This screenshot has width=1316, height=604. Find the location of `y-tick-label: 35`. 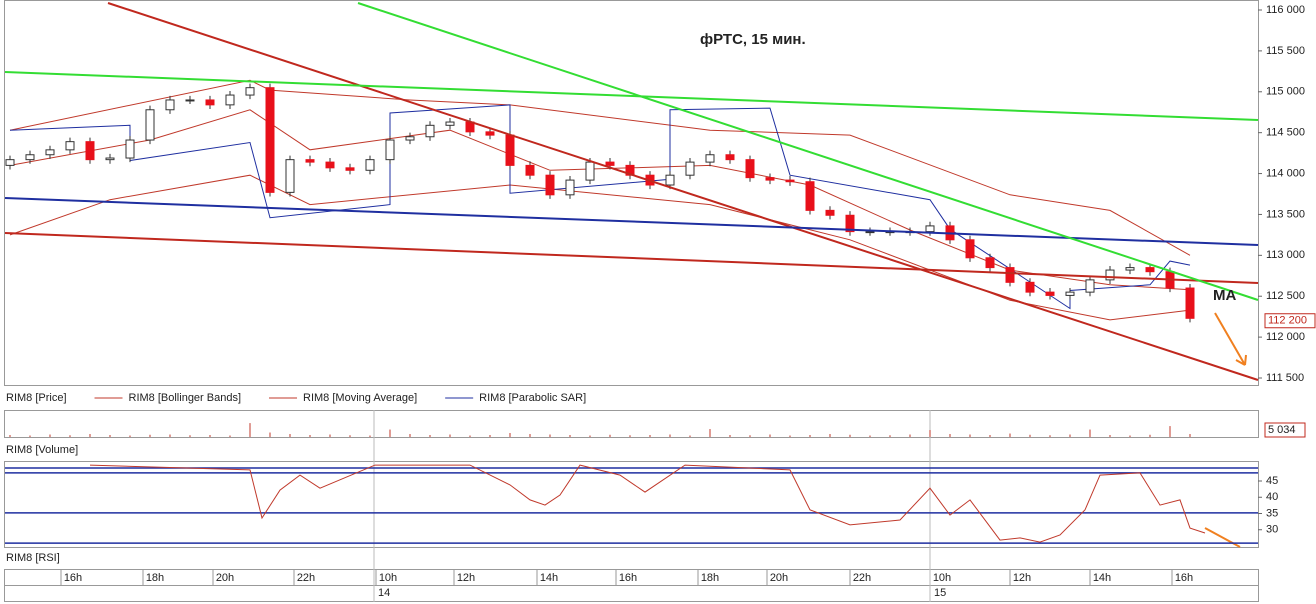

y-tick-label: 35 is located at coordinates (1272, 513).